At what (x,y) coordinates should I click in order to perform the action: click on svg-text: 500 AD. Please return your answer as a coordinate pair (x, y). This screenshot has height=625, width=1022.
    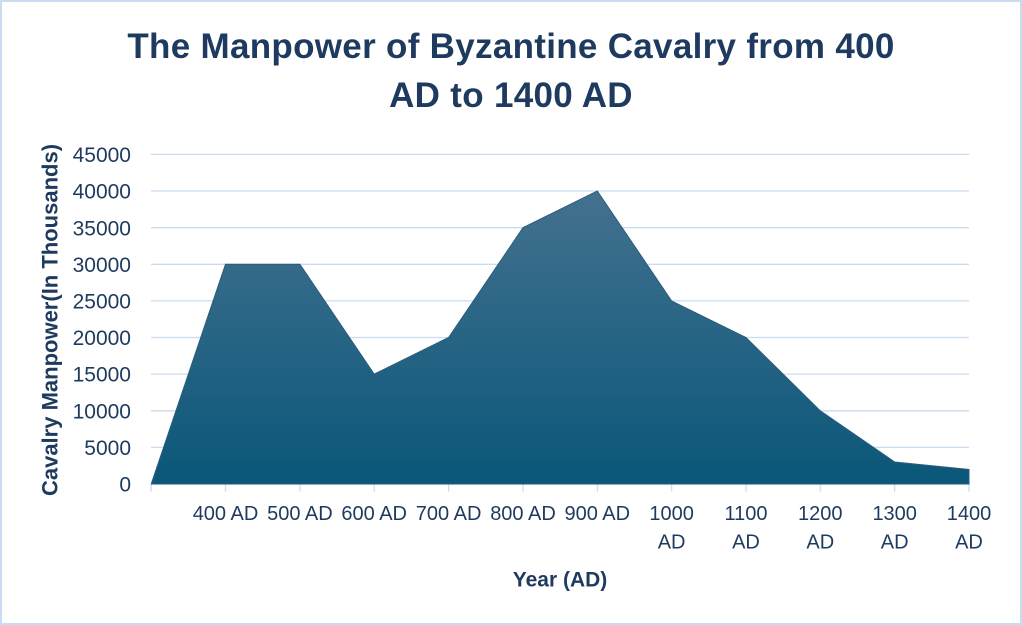
    Looking at the image, I should click on (300, 514).